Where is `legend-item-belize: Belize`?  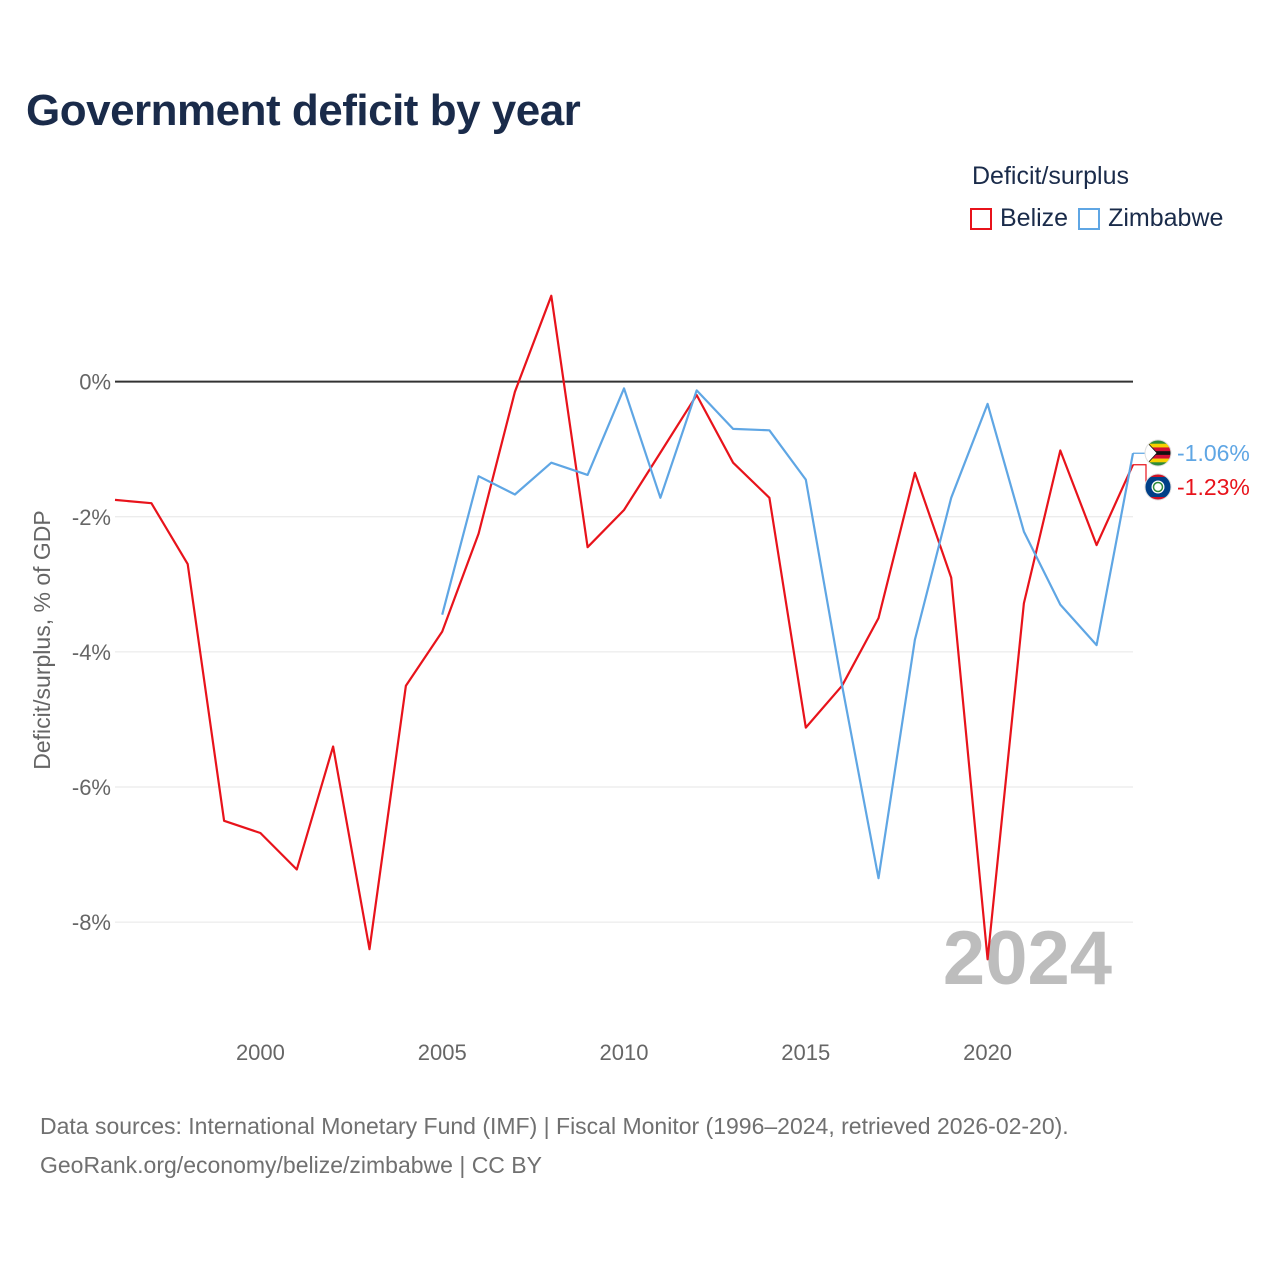 legend-item-belize: Belize is located at coordinates (1019, 218).